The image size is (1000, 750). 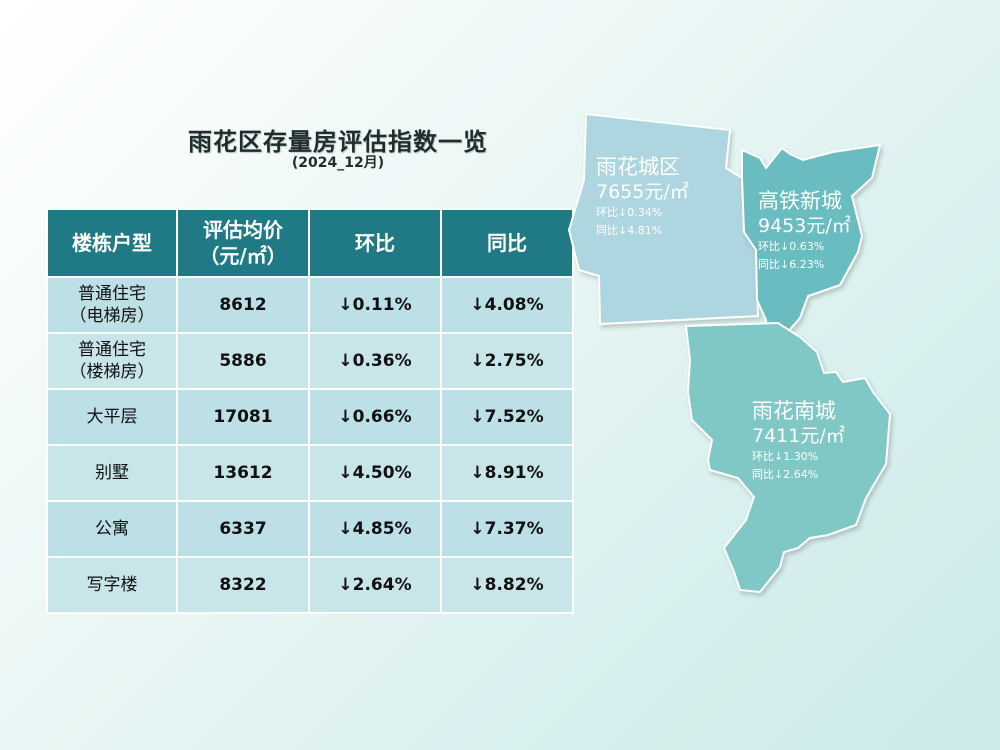 What do you see at coordinates (785, 474) in the screenshot?
I see `region-yoy: 同比↓2.64%` at bounding box center [785, 474].